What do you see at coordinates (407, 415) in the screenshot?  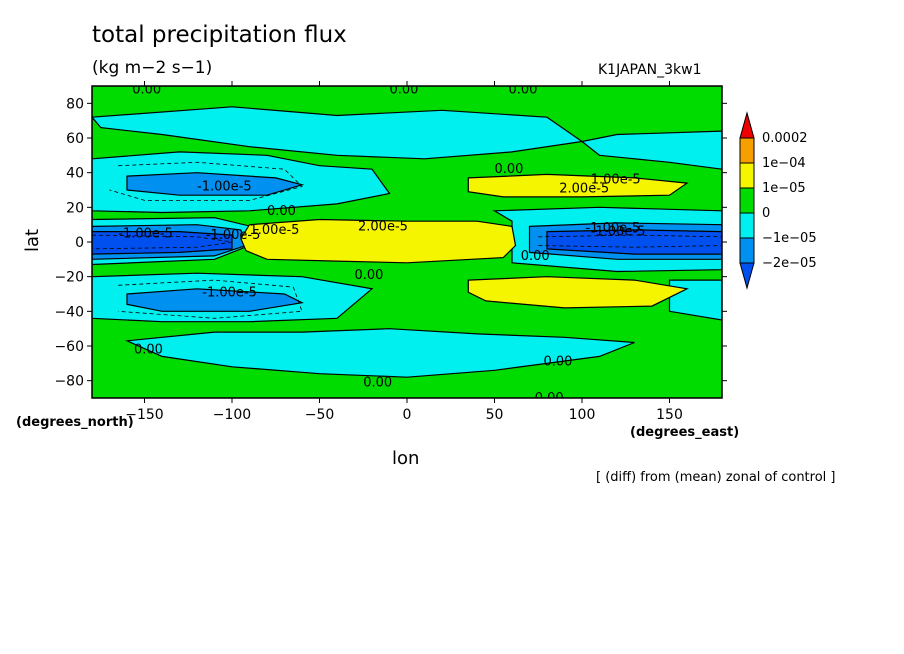 I see `x-tick-label: 0` at bounding box center [407, 415].